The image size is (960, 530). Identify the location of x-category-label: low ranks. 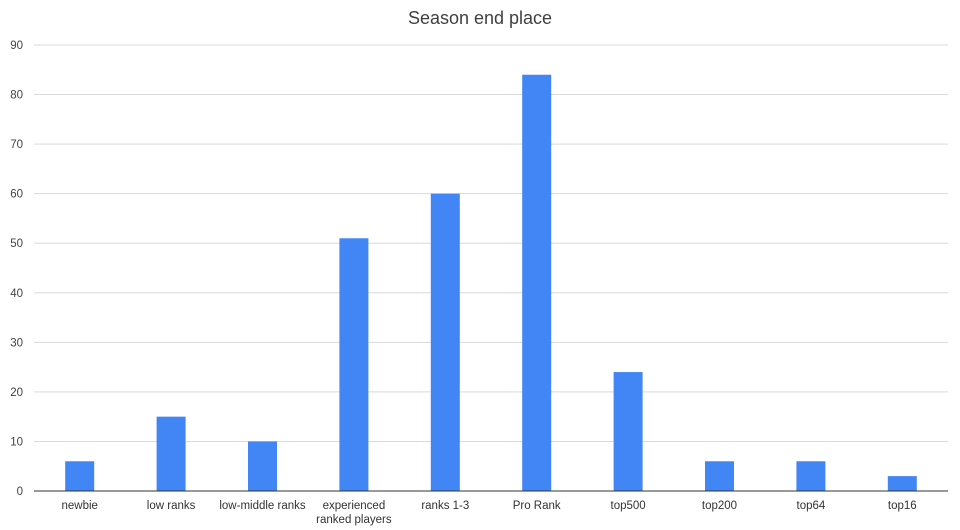
(171, 506).